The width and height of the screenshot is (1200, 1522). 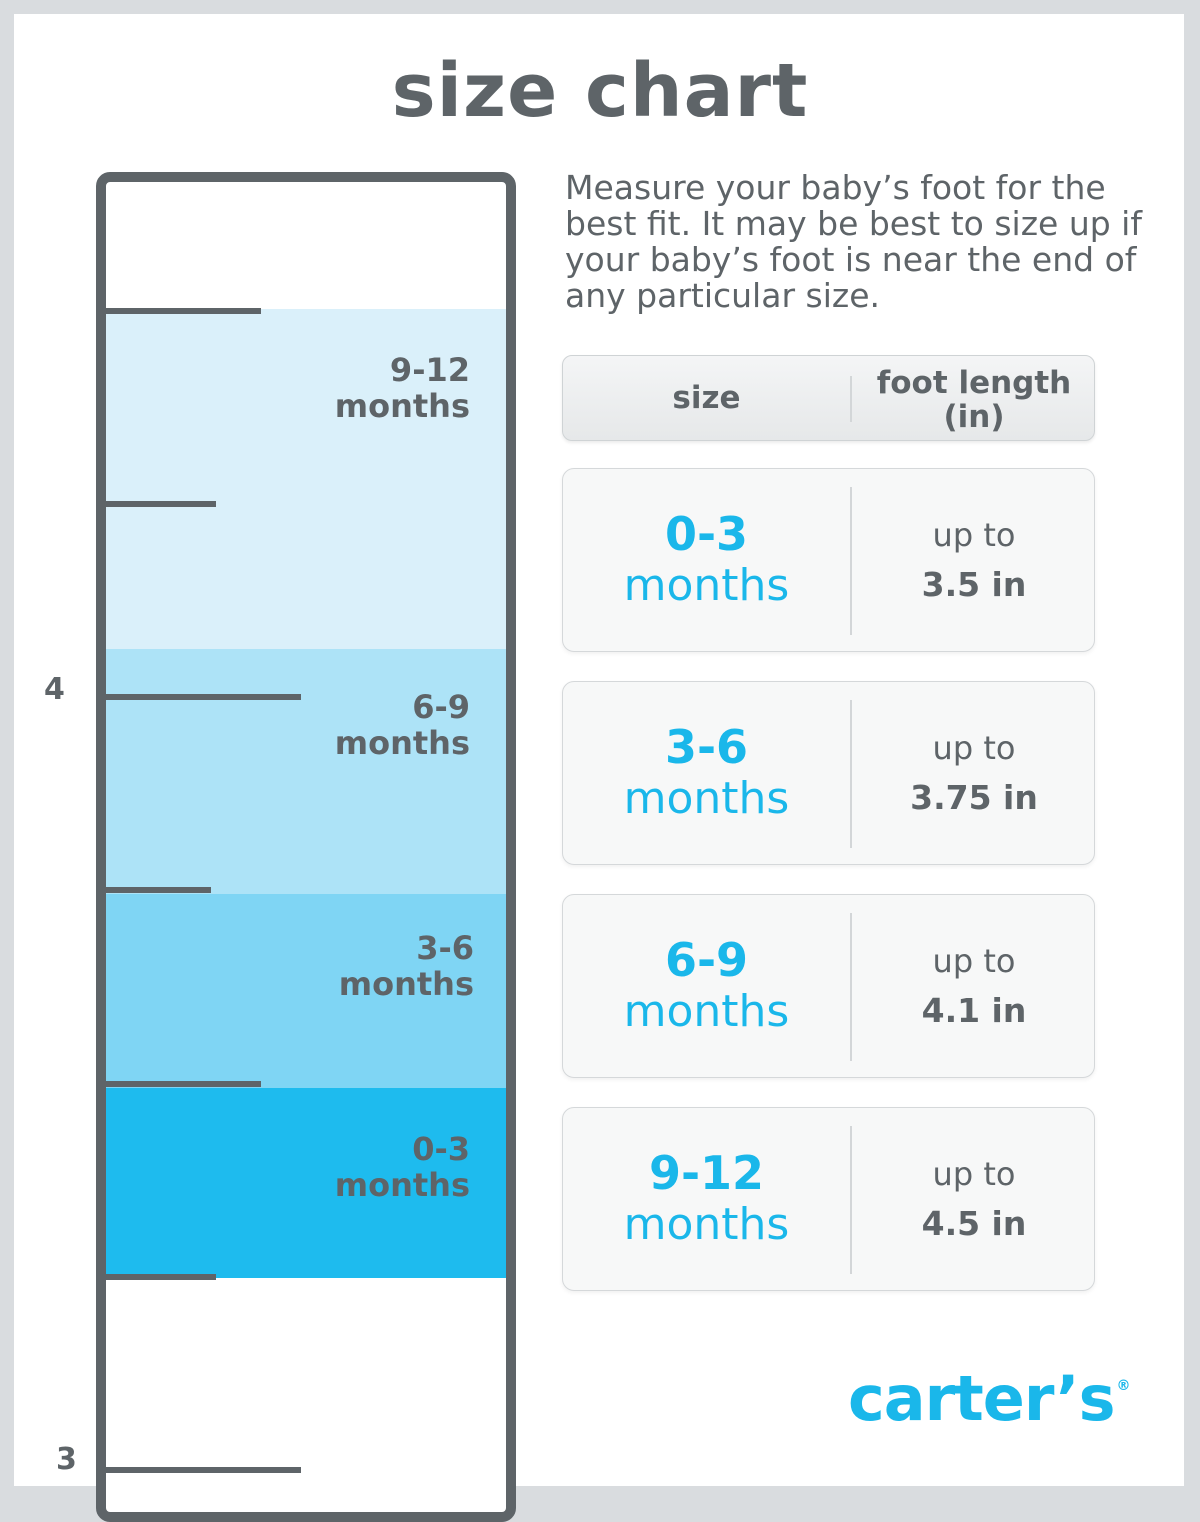 What do you see at coordinates (974, 797) in the screenshot?
I see `length-value: 3.75 in` at bounding box center [974, 797].